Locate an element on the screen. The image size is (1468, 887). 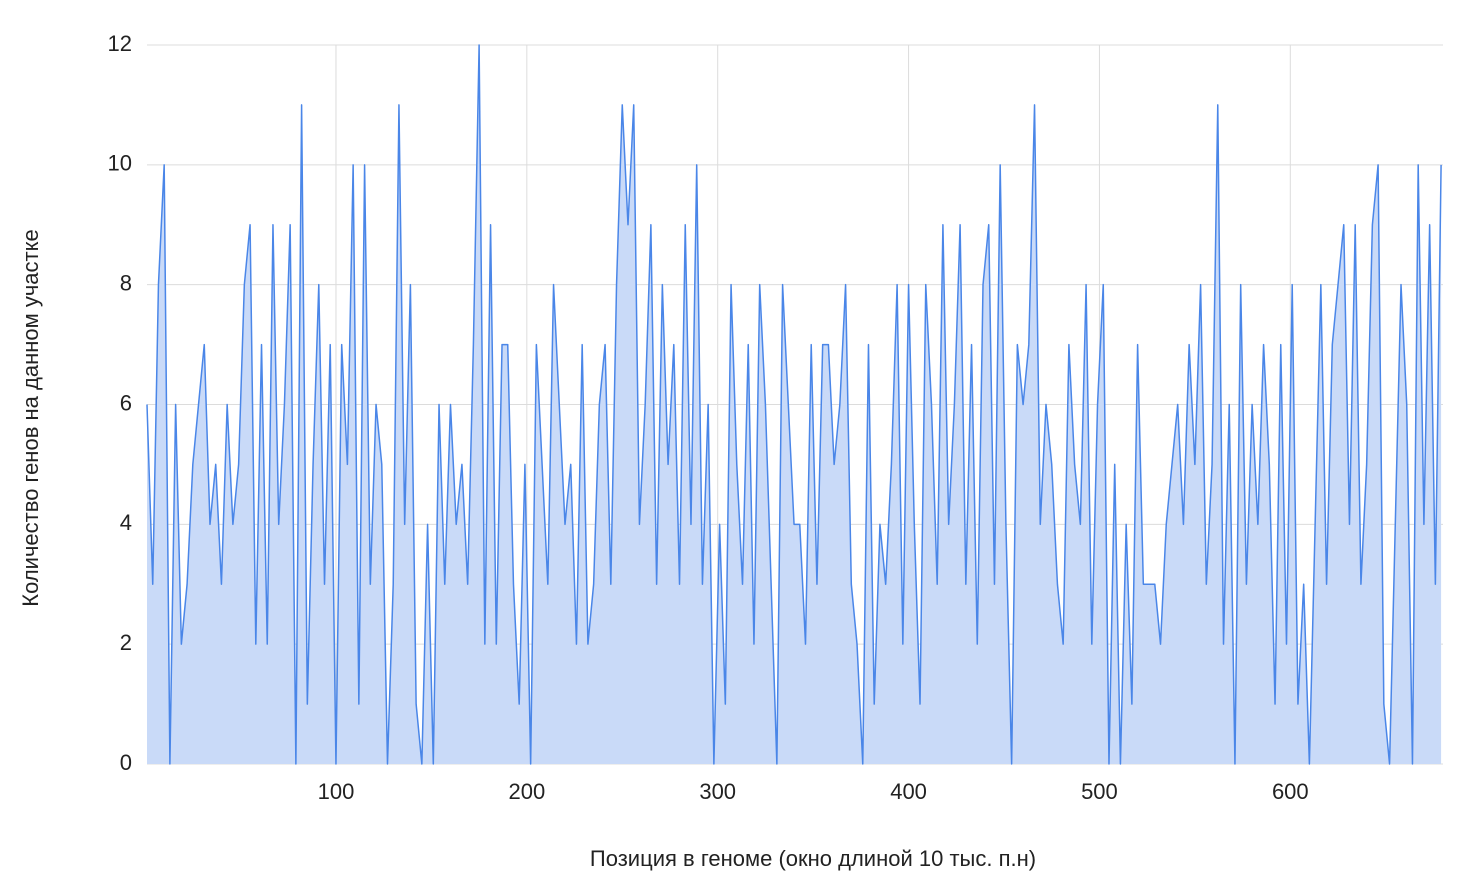
y-tick-label: 8 is located at coordinates (126, 282).